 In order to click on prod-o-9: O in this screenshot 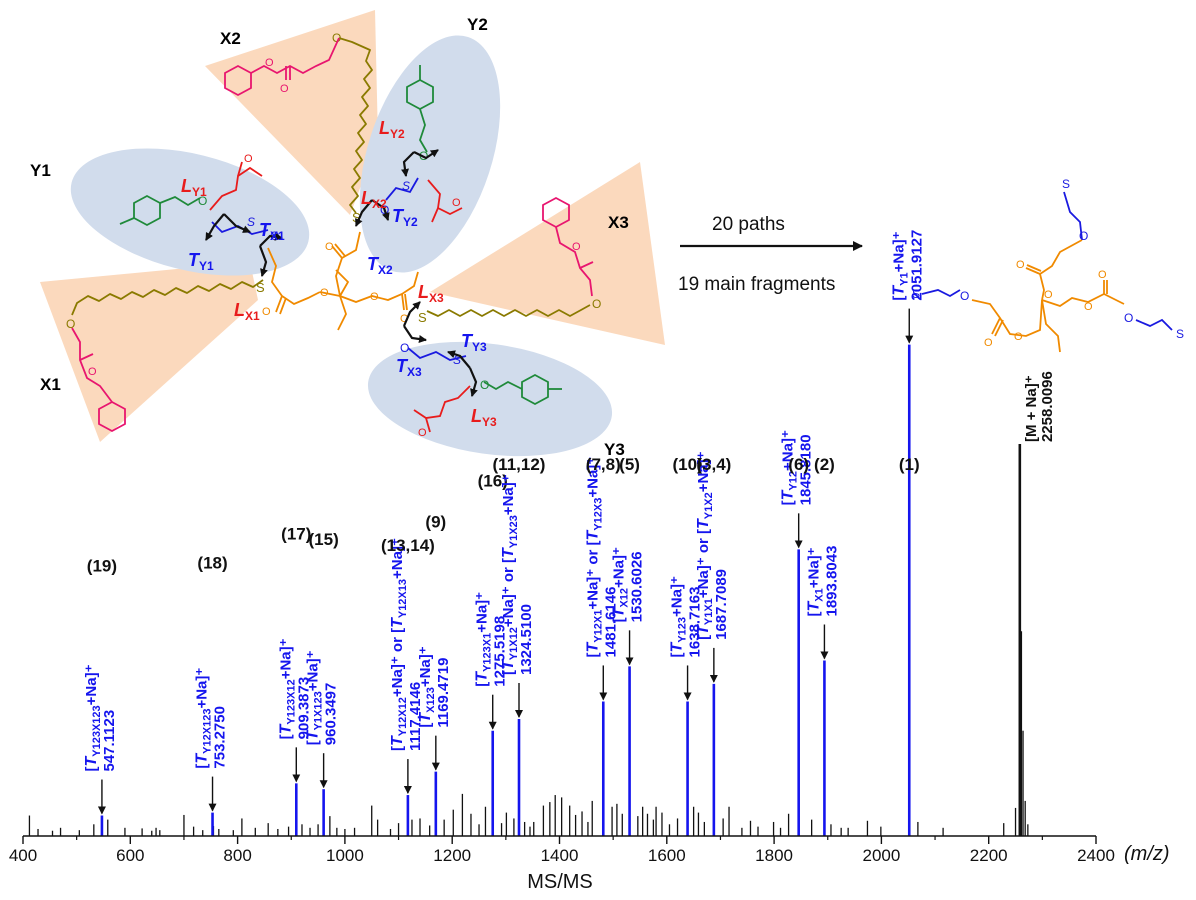, I will do `click(1128, 318)`.